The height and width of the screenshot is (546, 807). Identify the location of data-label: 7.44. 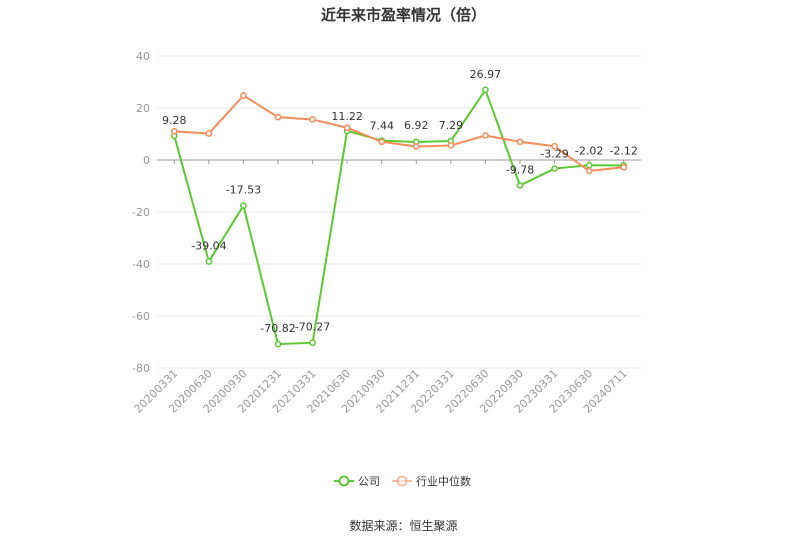
(381, 126).